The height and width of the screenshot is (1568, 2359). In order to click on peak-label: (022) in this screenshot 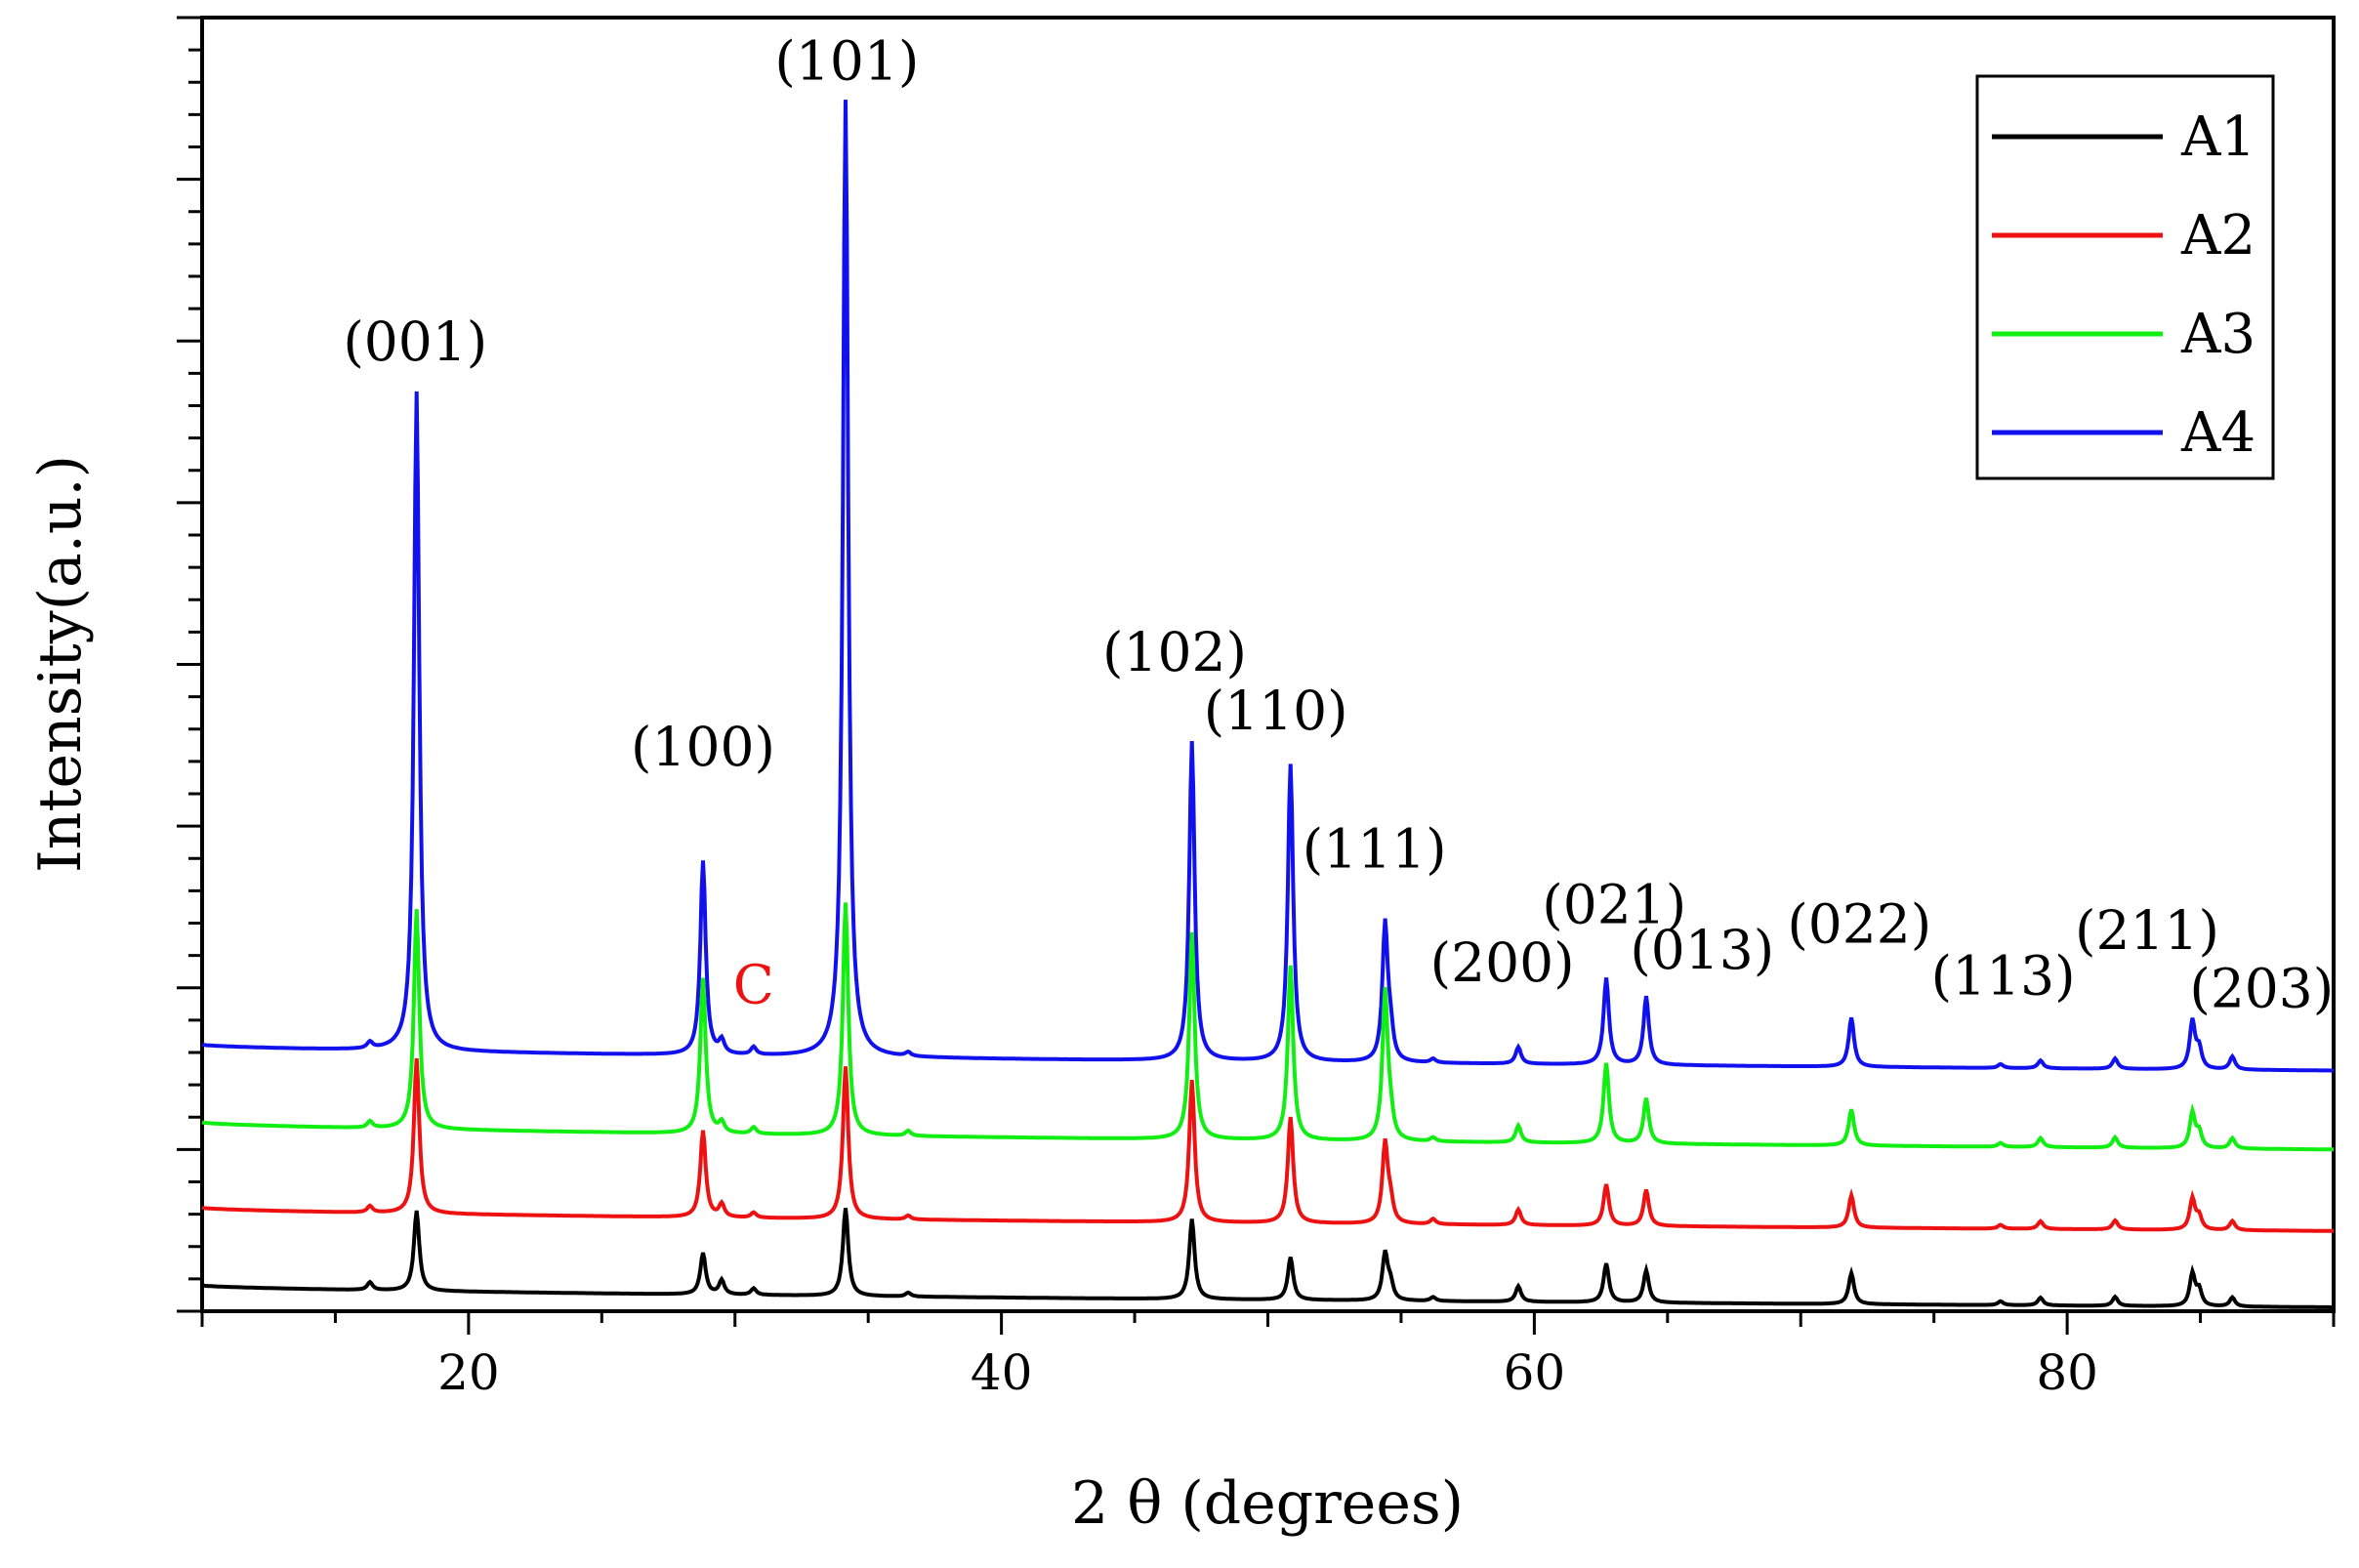, I will do `click(1859, 924)`.